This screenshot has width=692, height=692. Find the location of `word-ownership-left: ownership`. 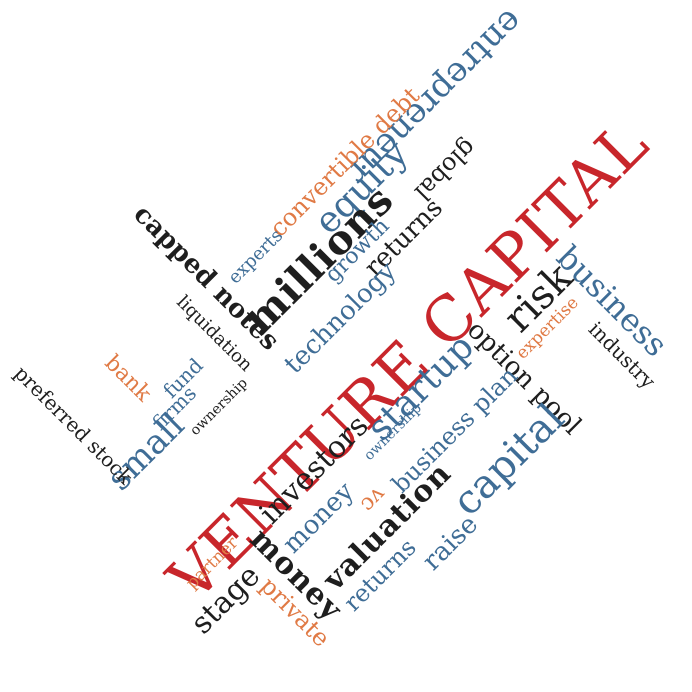

word-ownership-left: ownership is located at coordinates (219, 407).